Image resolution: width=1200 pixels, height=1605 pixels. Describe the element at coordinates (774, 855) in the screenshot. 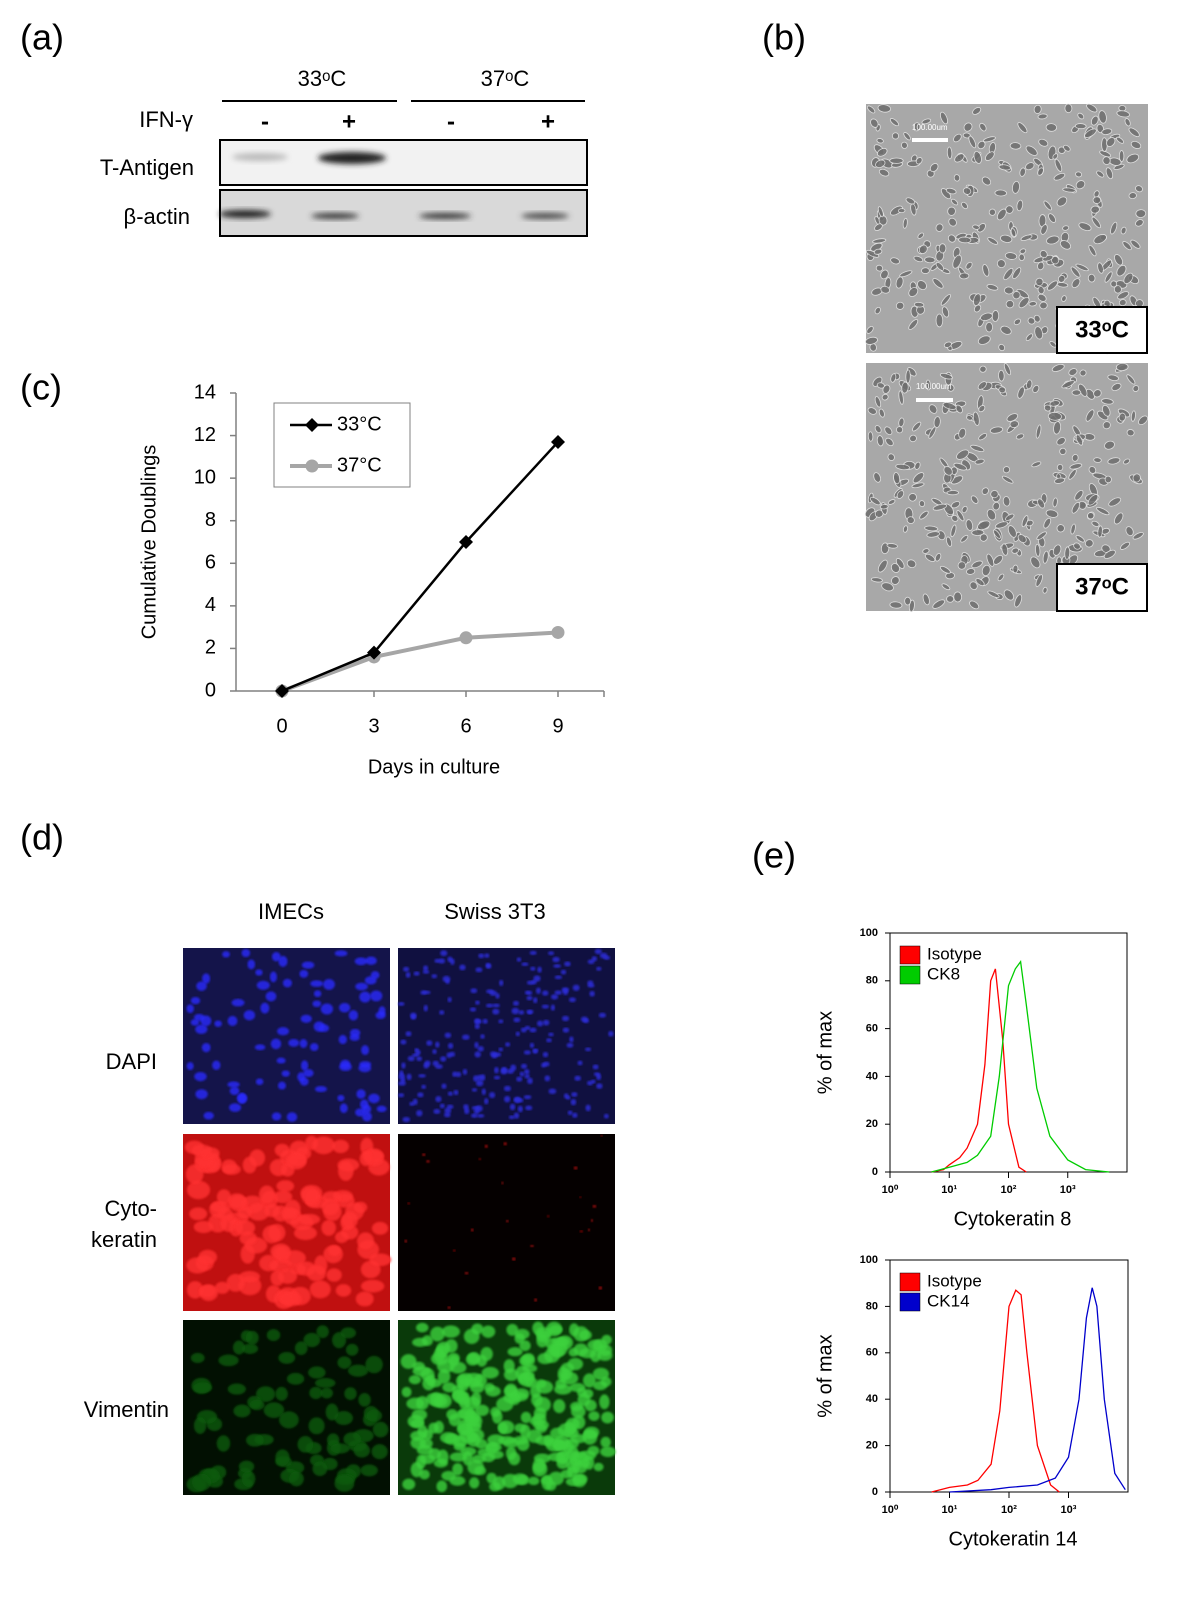

I see `panel-label: (e)` at that location.